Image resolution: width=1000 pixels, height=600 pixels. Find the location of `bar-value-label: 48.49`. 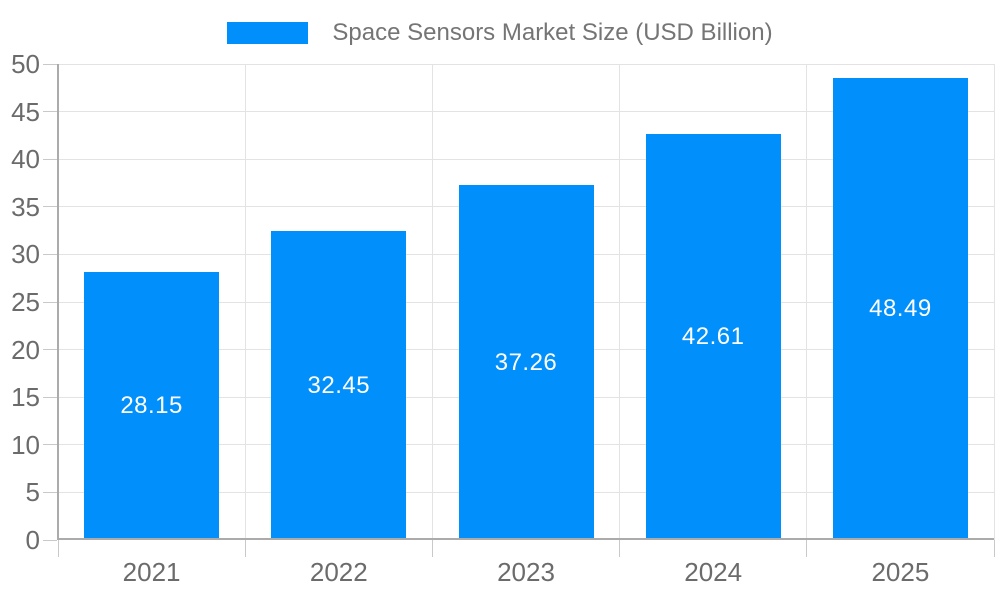

bar-value-label: 48.49 is located at coordinates (900, 309).